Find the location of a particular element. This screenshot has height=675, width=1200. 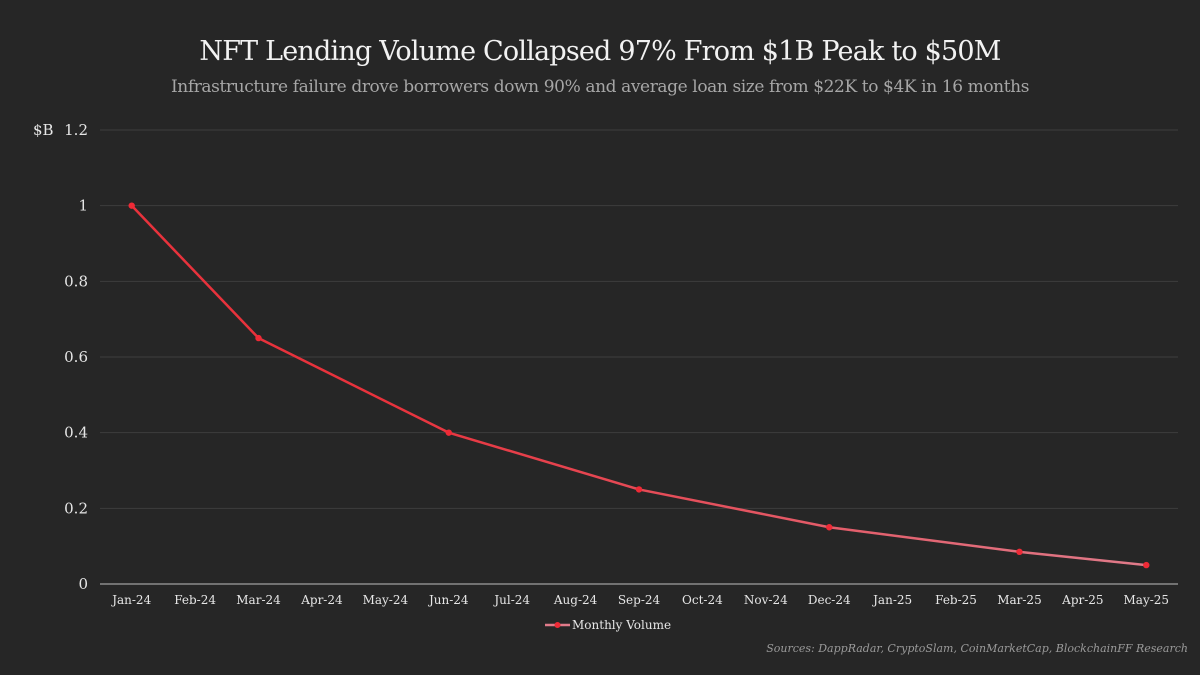

x-tick-label: Jul-24 is located at coordinates (511, 600).